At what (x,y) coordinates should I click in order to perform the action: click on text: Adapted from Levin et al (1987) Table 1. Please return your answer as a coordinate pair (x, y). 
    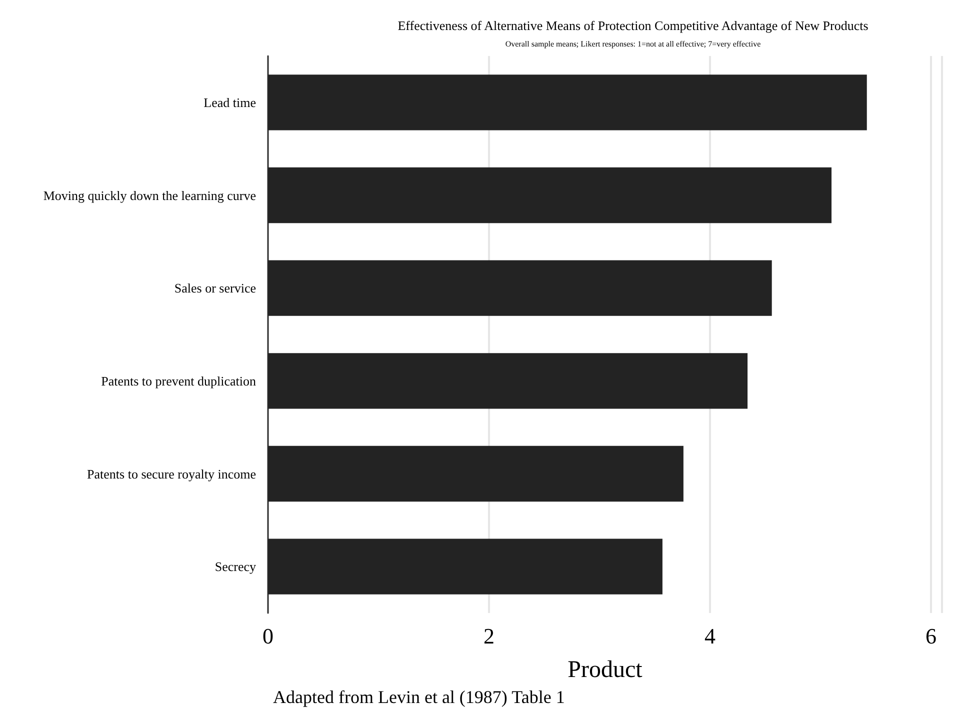
    Looking at the image, I should click on (419, 697).